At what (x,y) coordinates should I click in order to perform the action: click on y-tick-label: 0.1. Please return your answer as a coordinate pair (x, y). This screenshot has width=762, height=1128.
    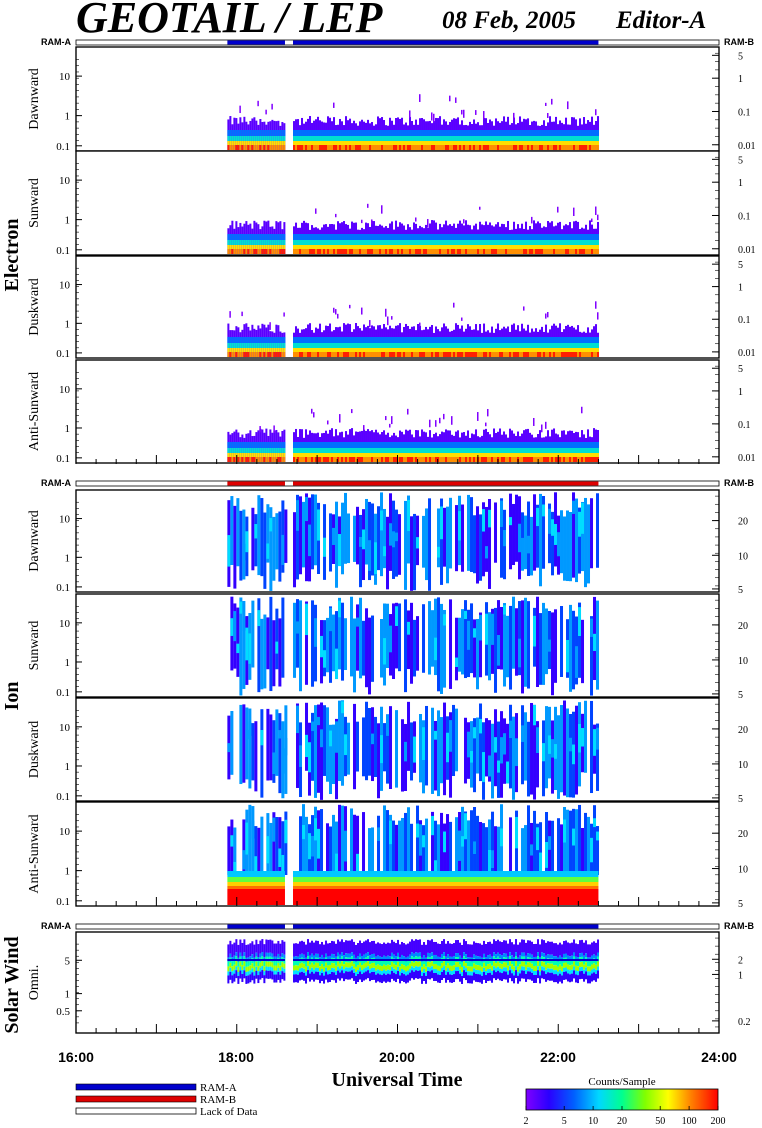
    Looking at the image, I should click on (63, 588).